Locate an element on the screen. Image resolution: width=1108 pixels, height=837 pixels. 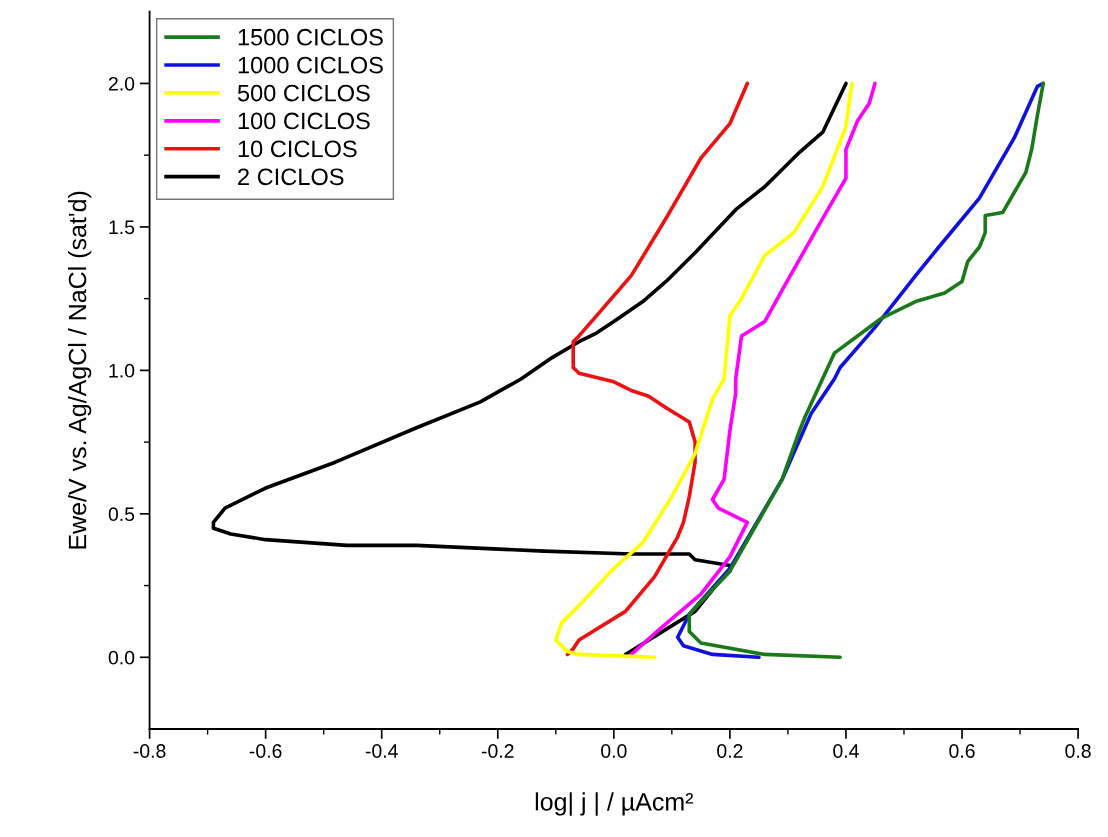
x-tick-label: 0.0 is located at coordinates (614, 751).